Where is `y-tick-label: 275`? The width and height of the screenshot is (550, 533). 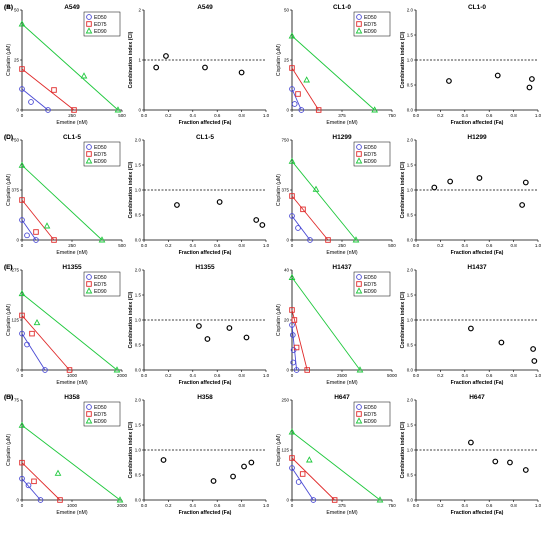
y-tick-label: 275 is located at coordinates (15, 270).